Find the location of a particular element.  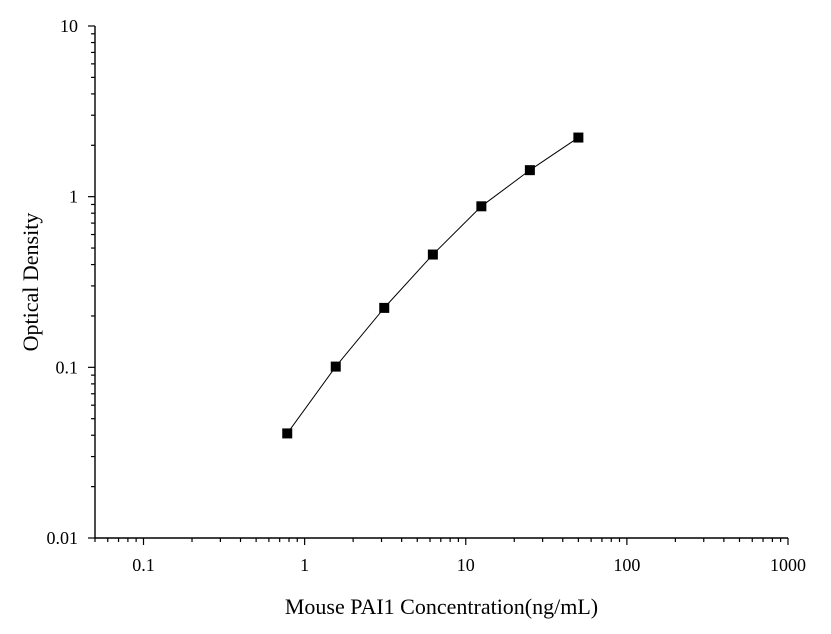

x-tick-labels: 0.1 1 10 100 1000 is located at coordinates (469, 565).